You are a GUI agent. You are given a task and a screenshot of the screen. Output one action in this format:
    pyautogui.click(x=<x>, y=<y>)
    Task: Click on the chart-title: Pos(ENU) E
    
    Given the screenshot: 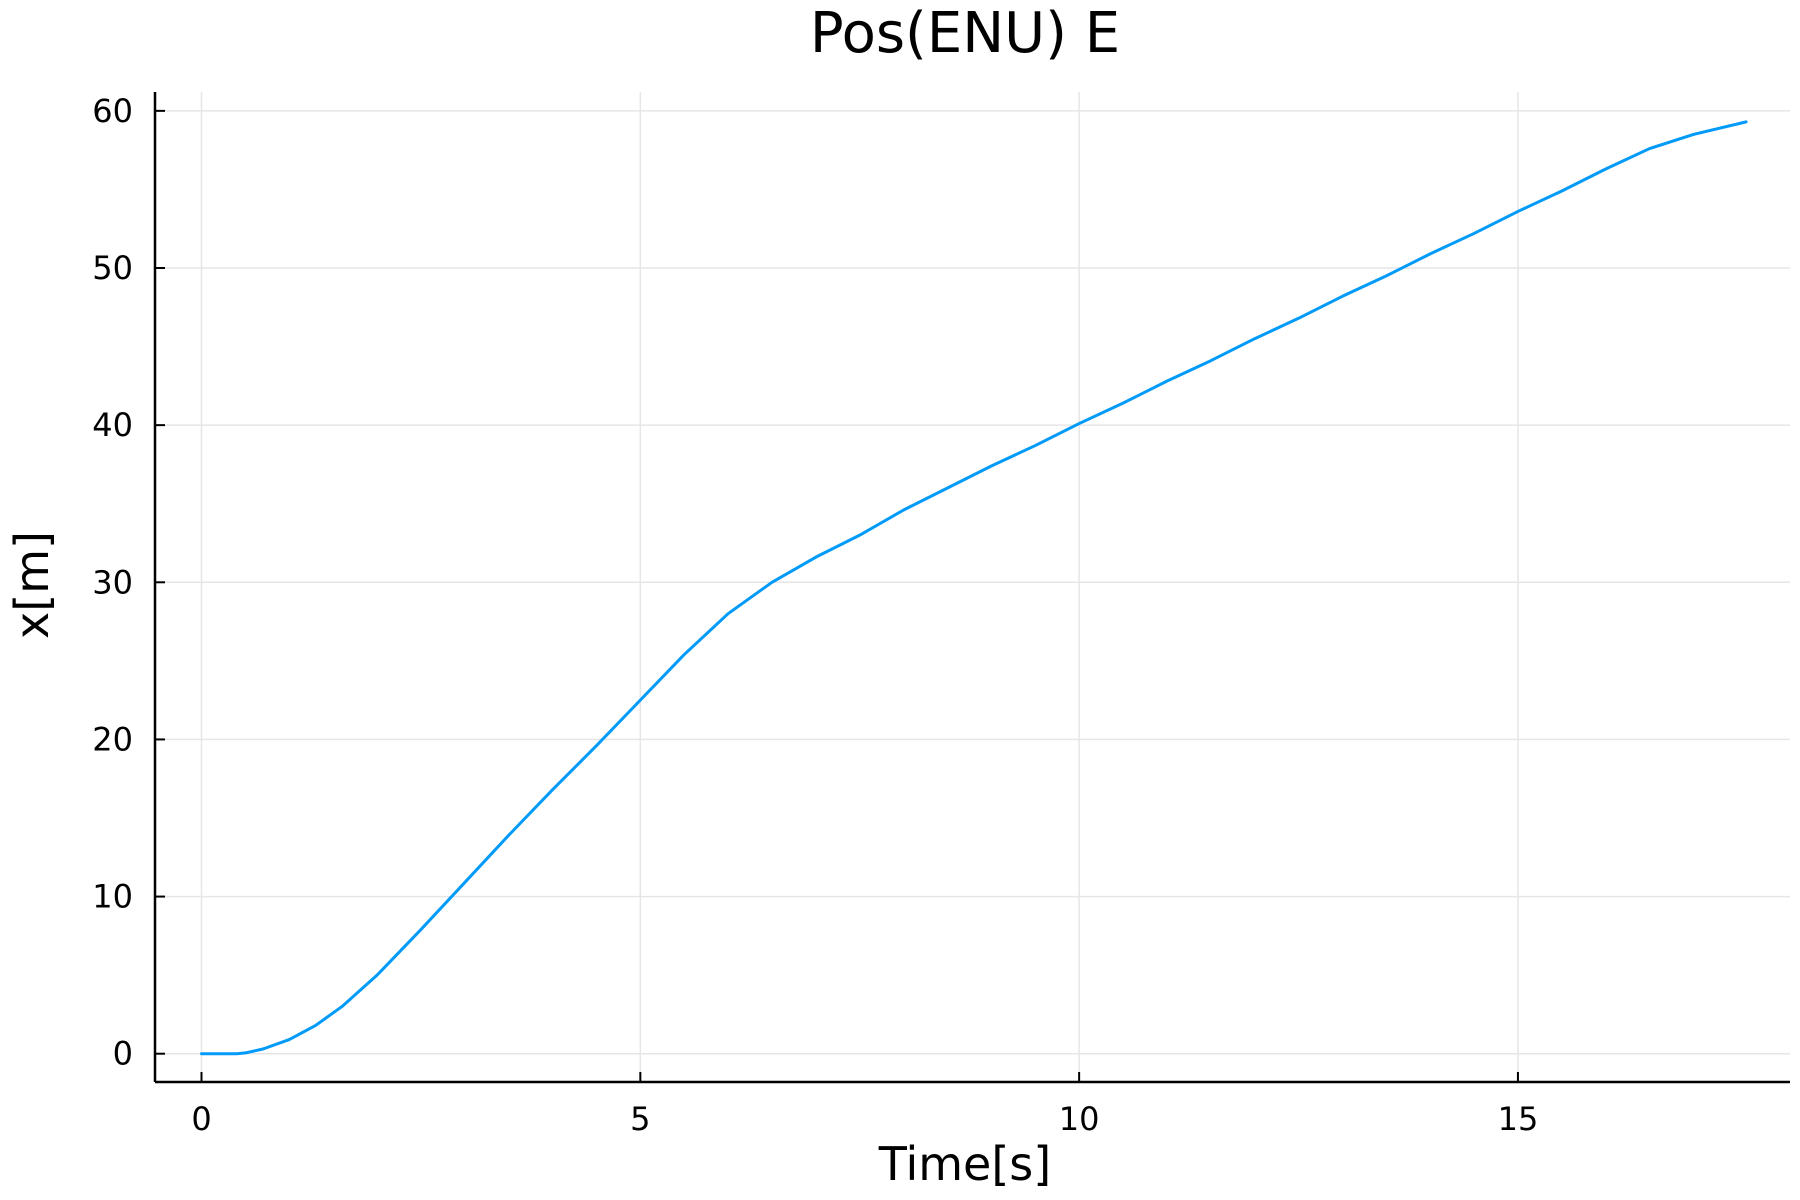 What is the action you would take?
    pyautogui.click(x=965, y=33)
    